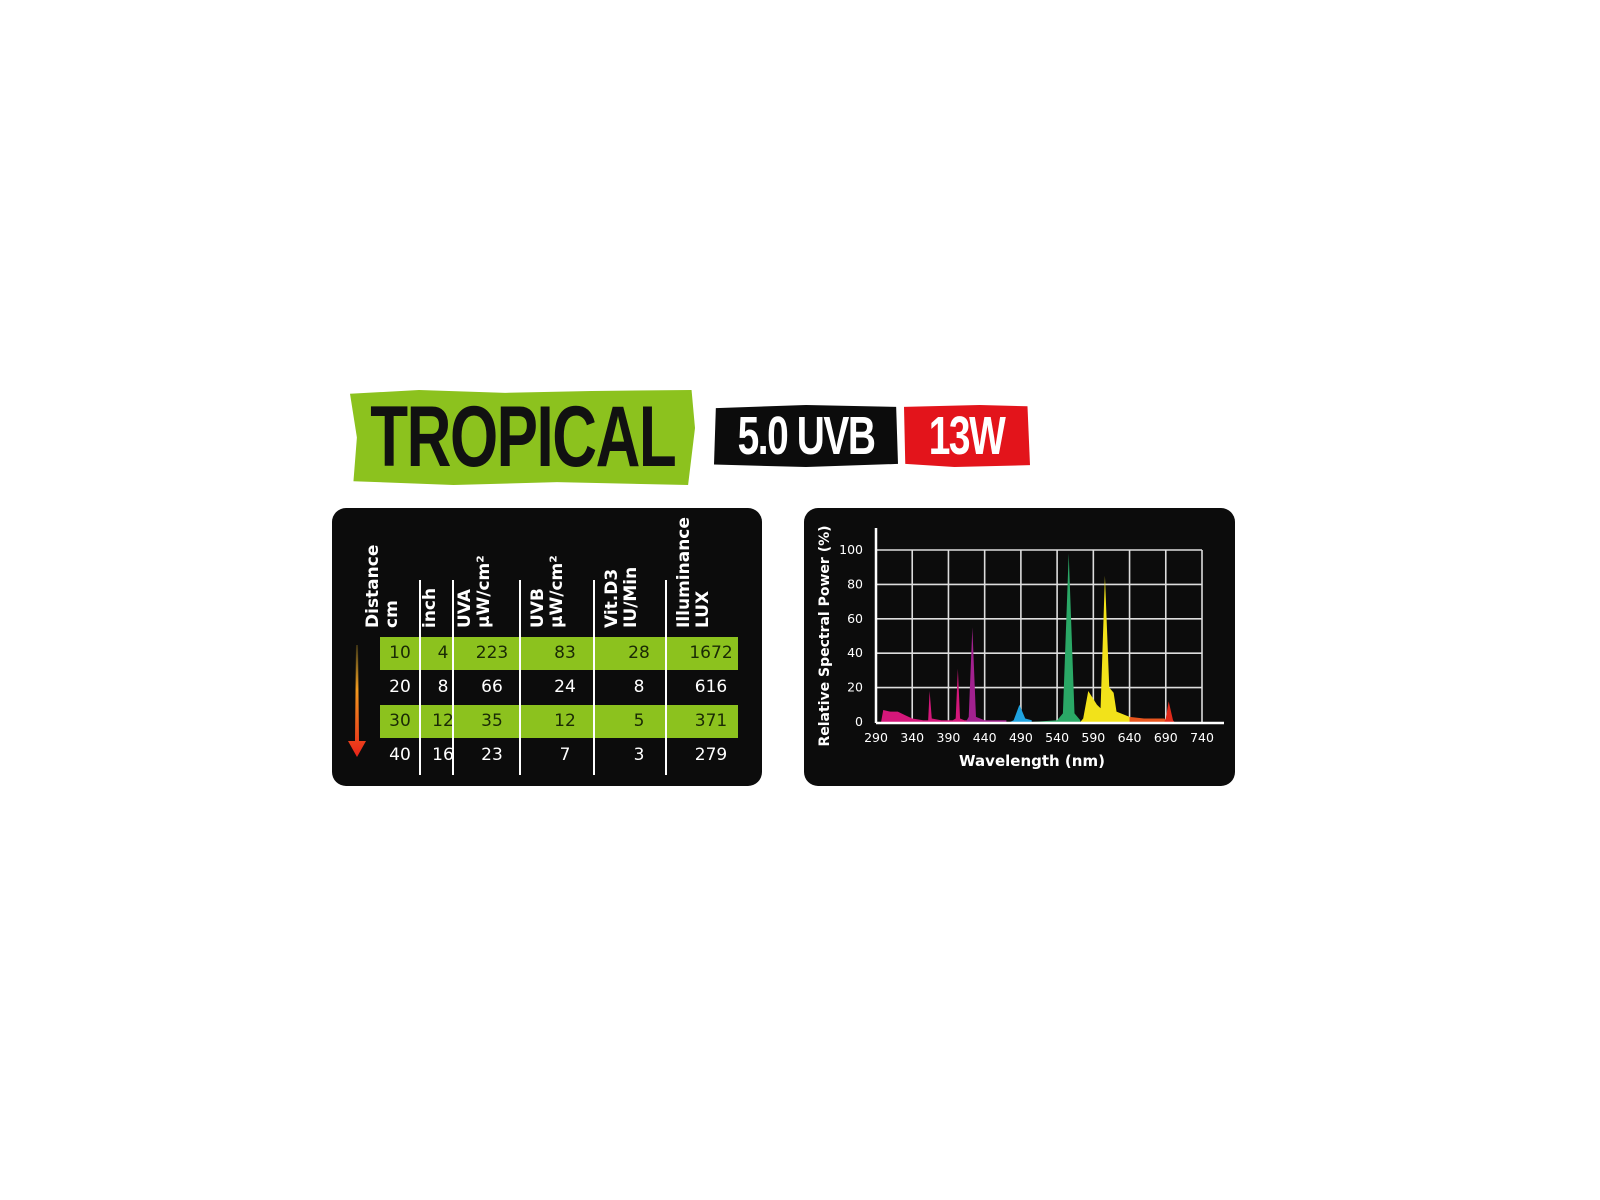 The width and height of the screenshot is (1600, 1200). Describe the element at coordinates (639, 653) in the screenshot. I see `table-cell: 28` at that location.